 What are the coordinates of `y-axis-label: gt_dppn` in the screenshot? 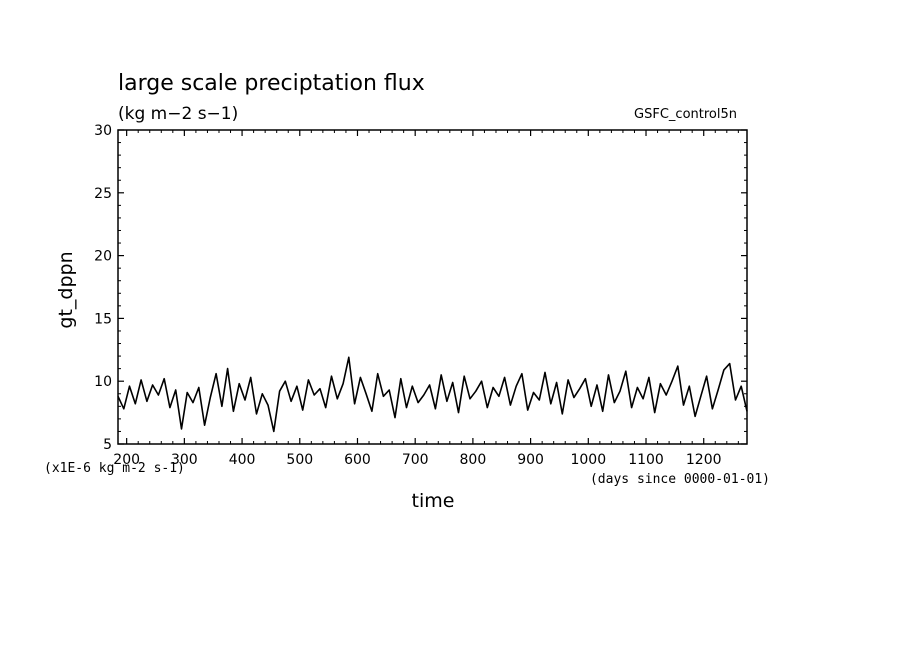 It's located at (66, 289).